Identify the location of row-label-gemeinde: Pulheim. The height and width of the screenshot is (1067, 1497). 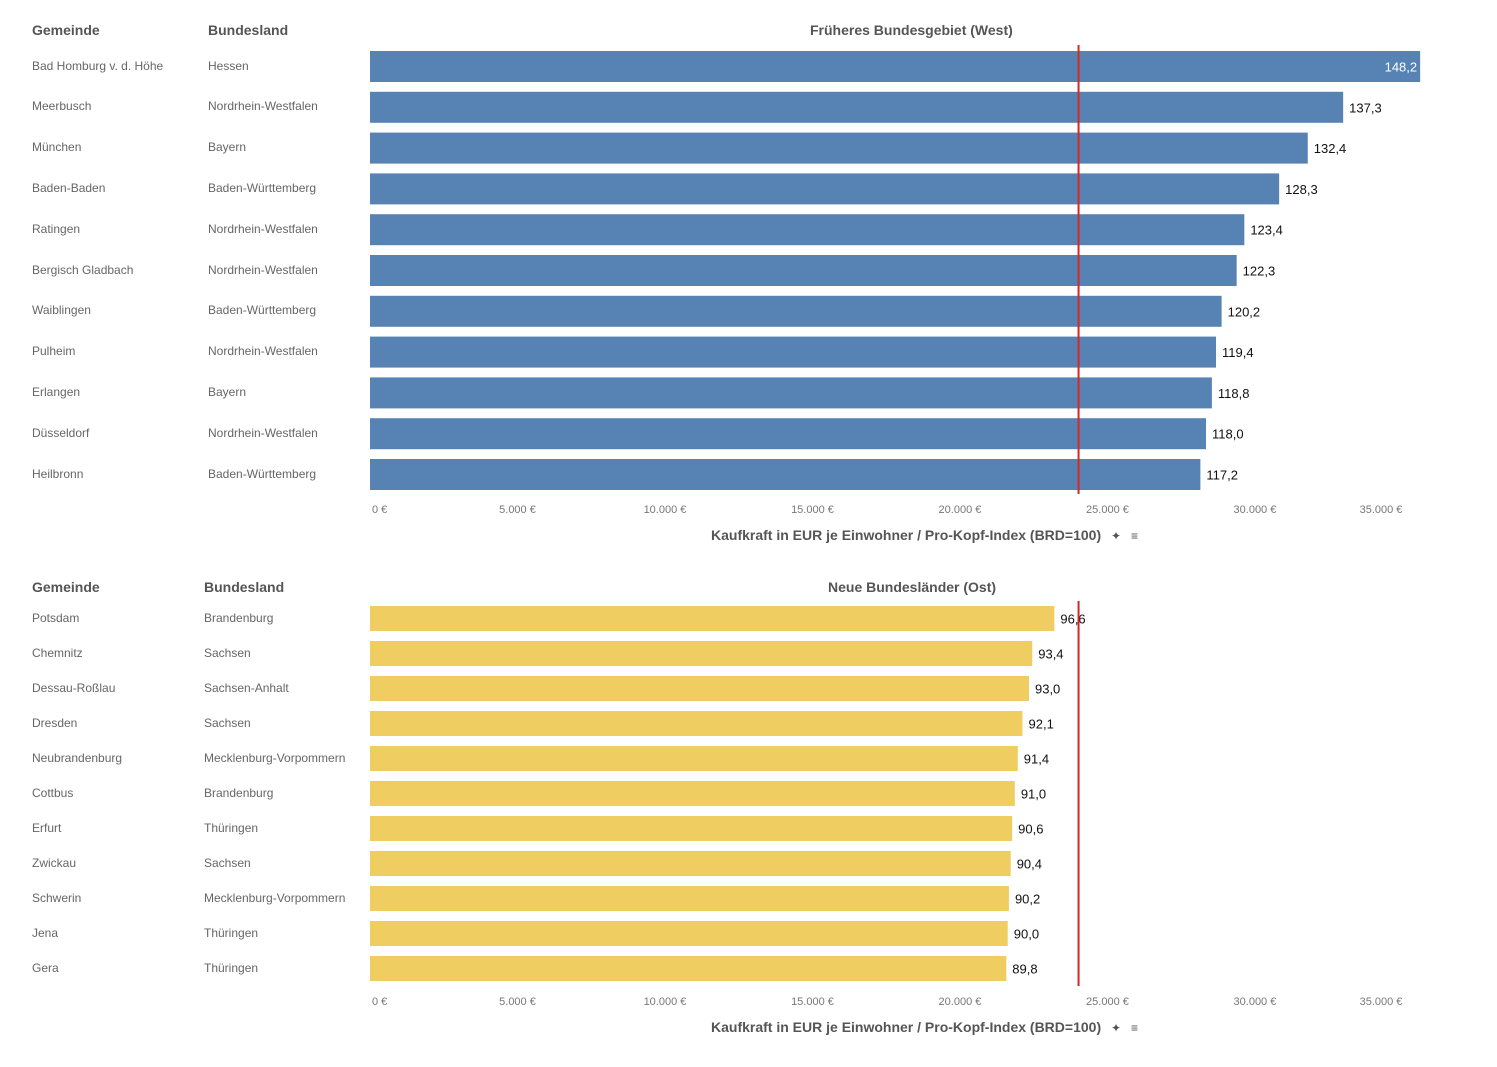
(54, 351).